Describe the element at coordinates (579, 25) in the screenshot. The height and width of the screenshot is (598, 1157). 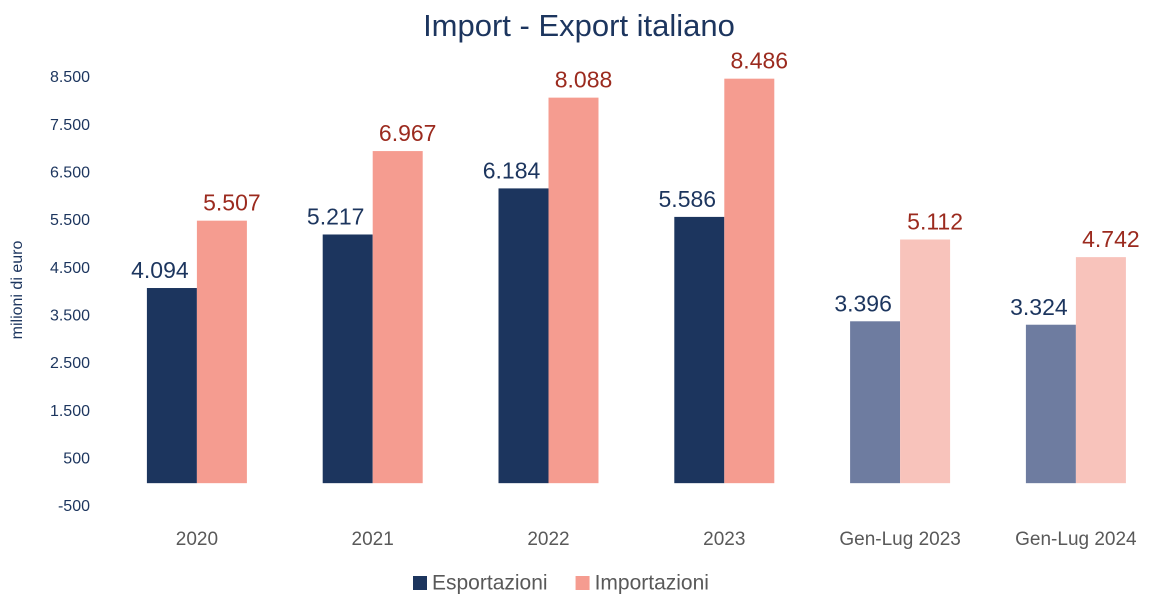
I see `chart-title: Import - Export italiano` at that location.